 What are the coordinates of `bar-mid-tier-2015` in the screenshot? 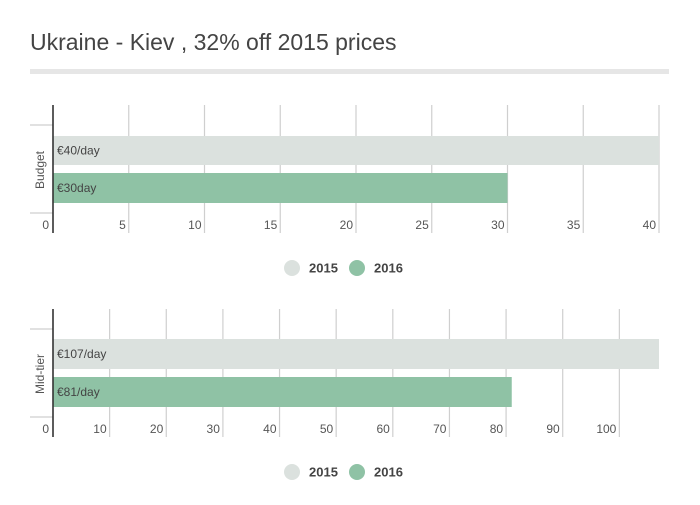 It's located at (356, 354).